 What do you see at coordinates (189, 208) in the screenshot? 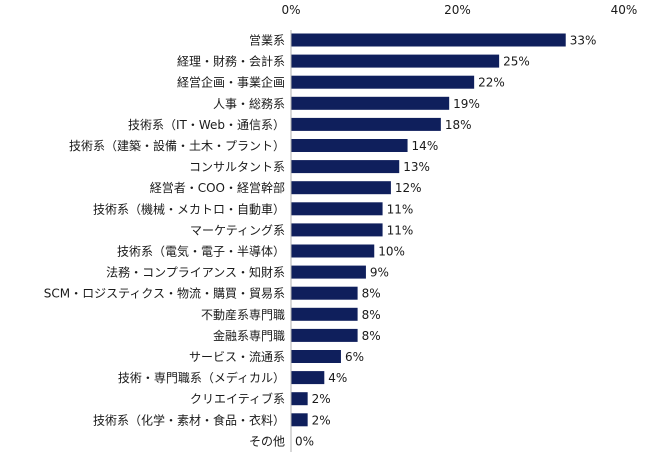
I see `category-label: 技術系（機械・メカトロ・自動車）` at bounding box center [189, 208].